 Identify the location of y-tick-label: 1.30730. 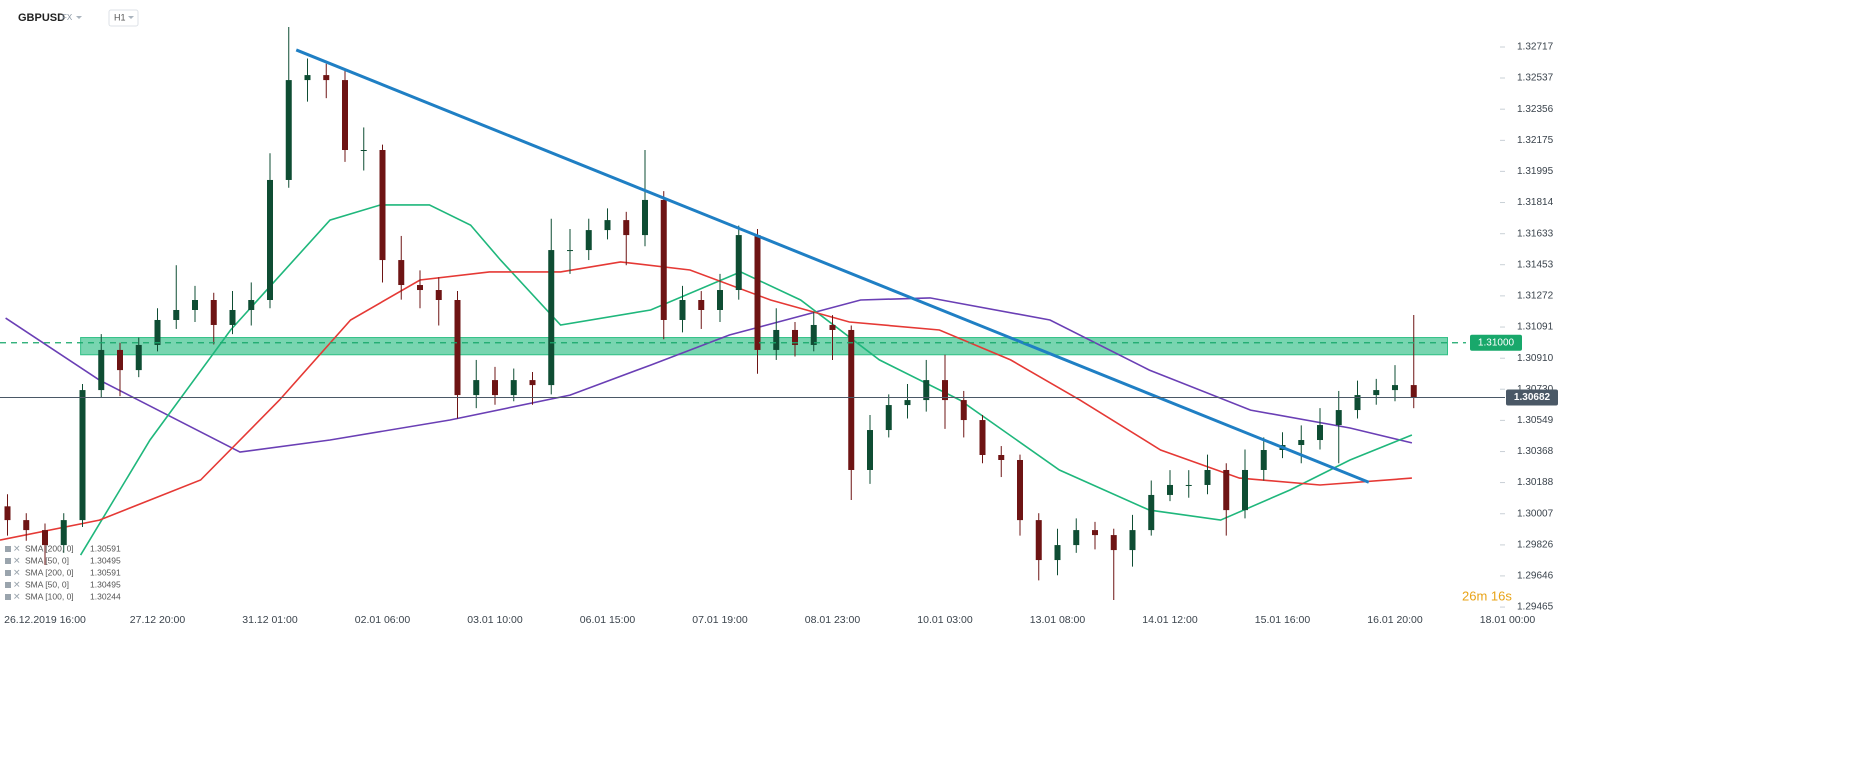
(1535, 389).